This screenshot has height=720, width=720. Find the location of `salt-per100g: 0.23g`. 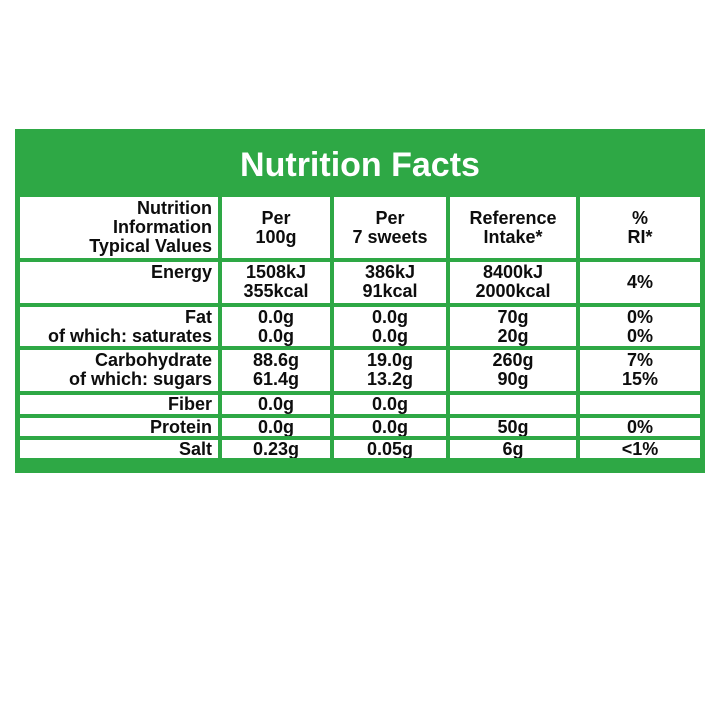

salt-per100g: 0.23g is located at coordinates (276, 449).